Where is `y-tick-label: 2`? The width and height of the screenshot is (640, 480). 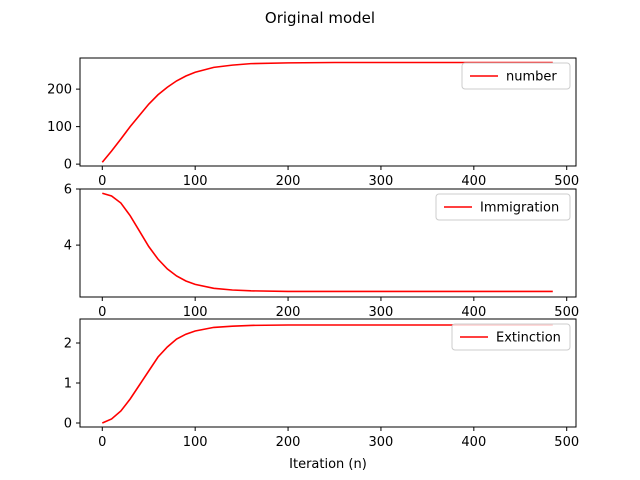 y-tick-label: 2 is located at coordinates (68, 344).